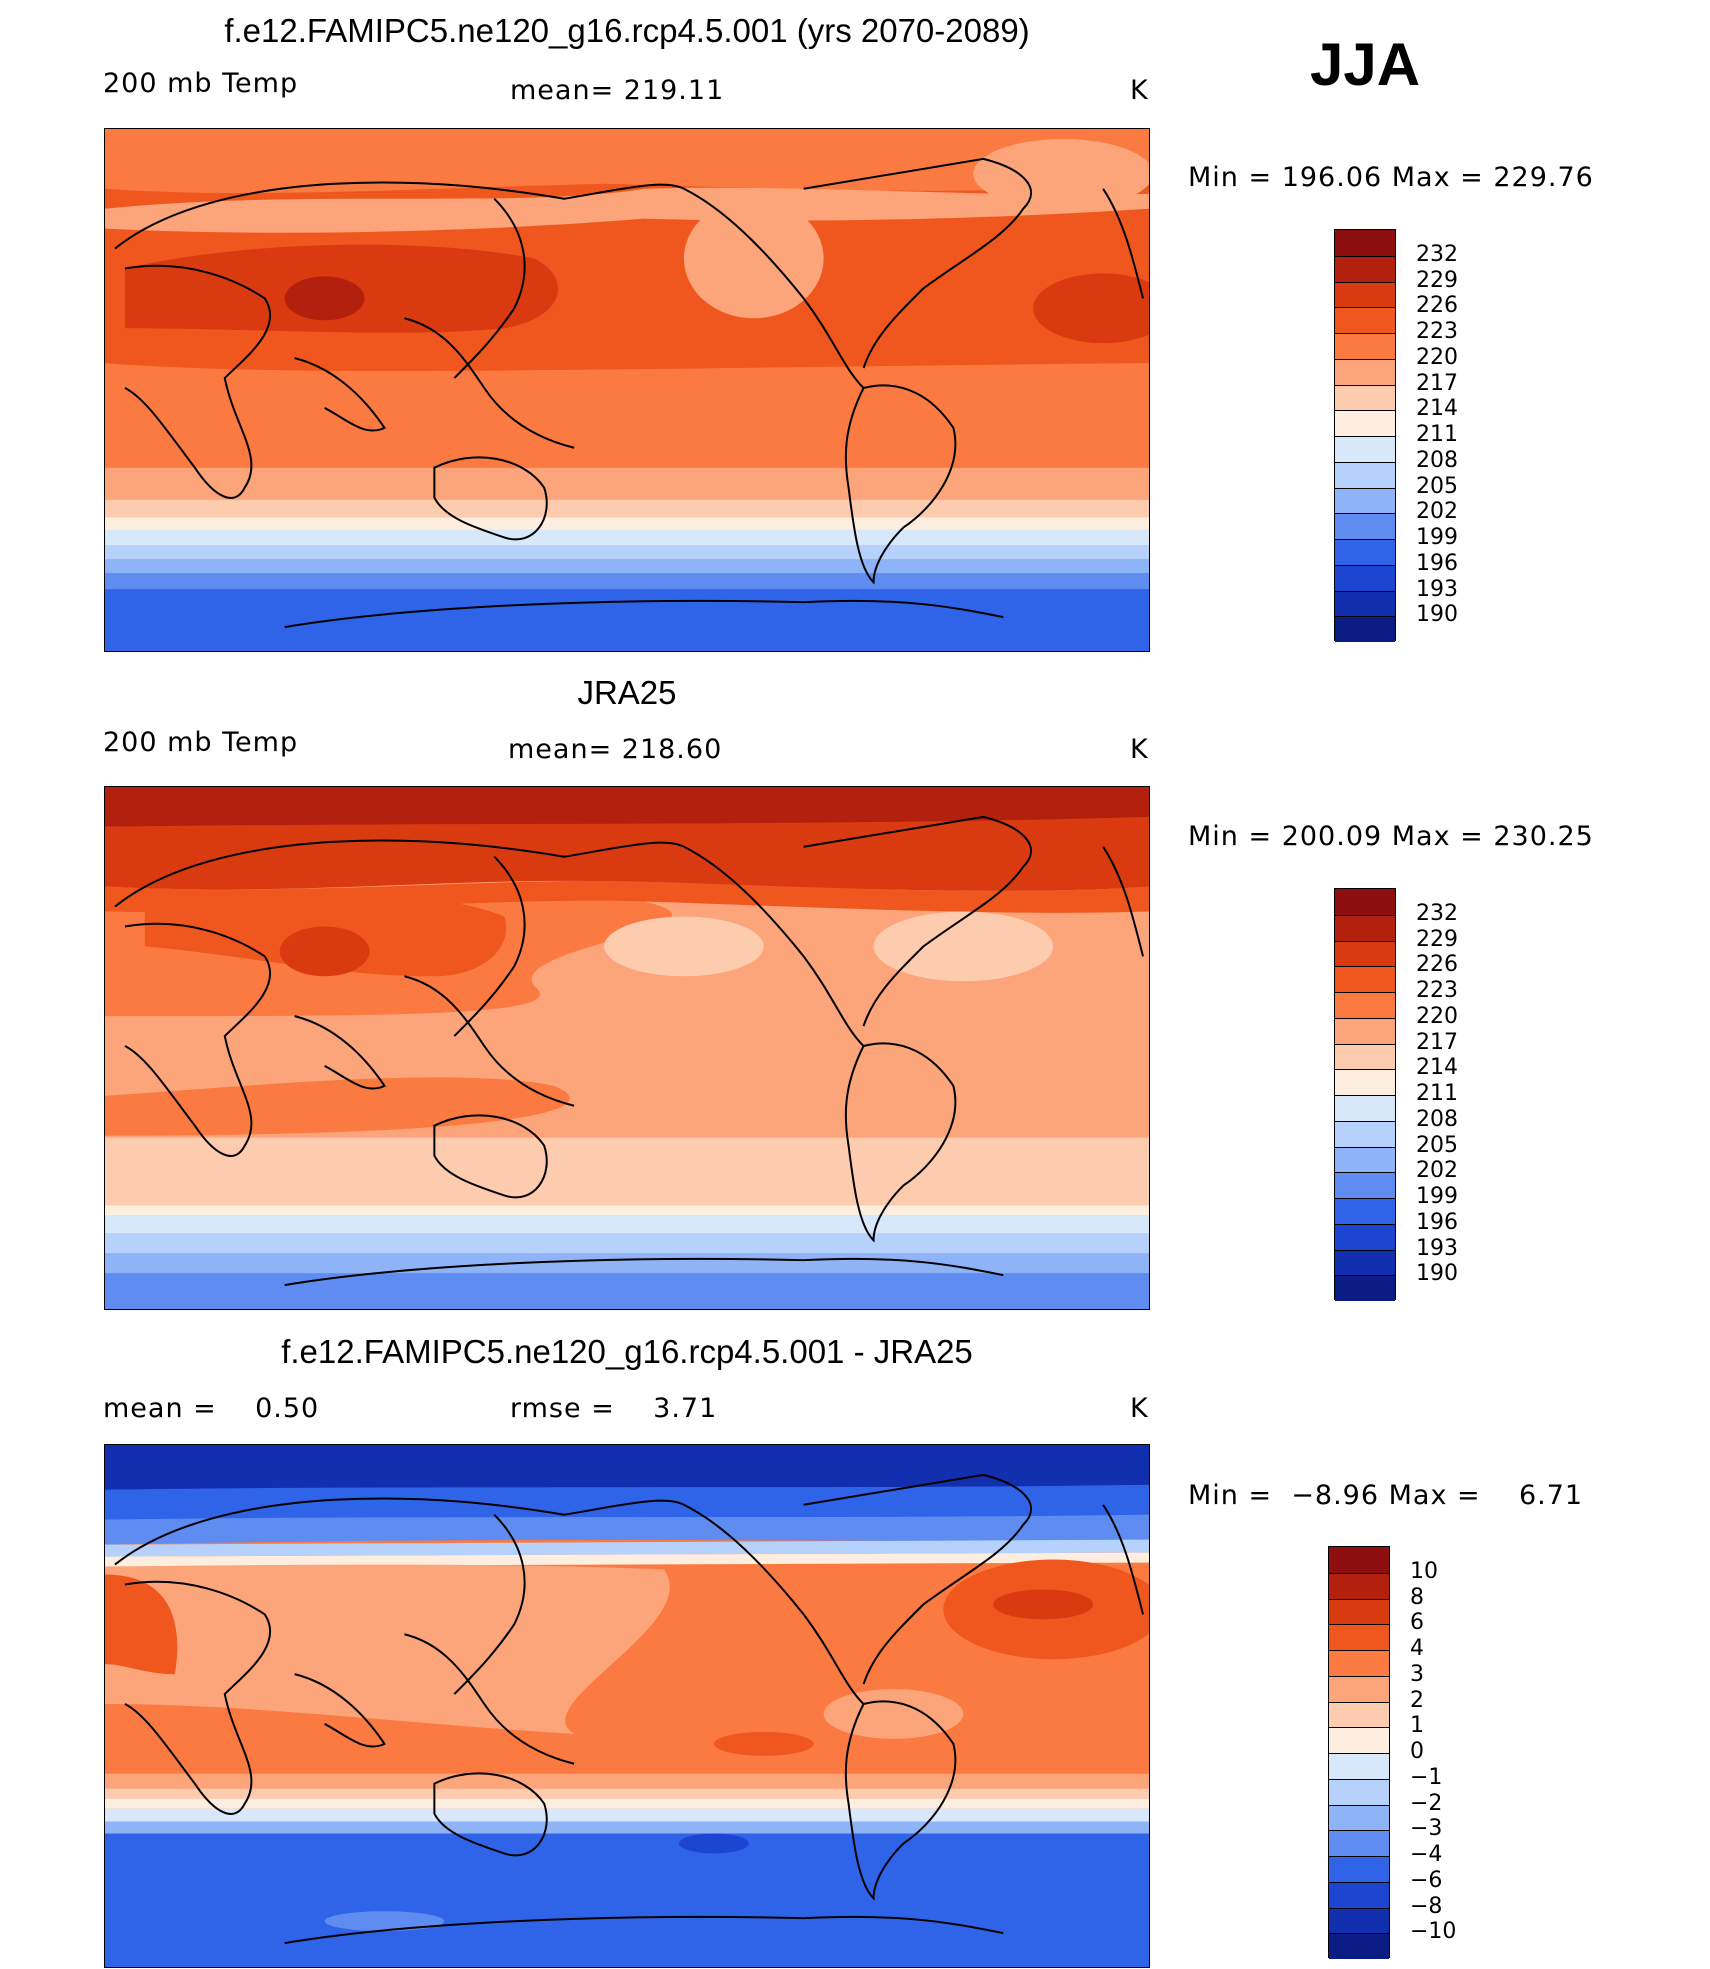 The height and width of the screenshot is (1969, 1710). Describe the element at coordinates (893, 1714) in the screenshot. I see `panel-3-amazon-low` at that location.